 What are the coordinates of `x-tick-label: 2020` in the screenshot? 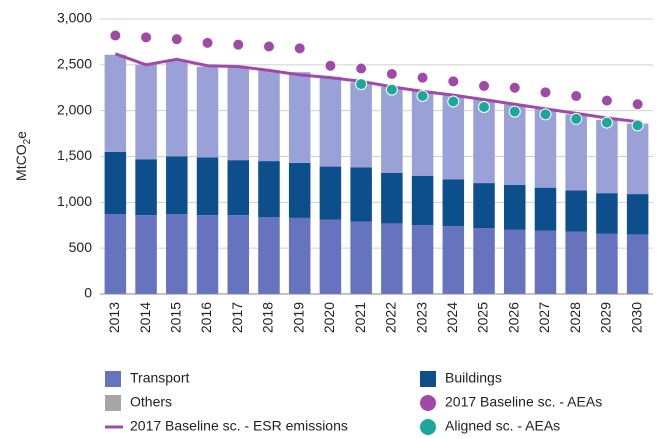 It's located at (329, 317).